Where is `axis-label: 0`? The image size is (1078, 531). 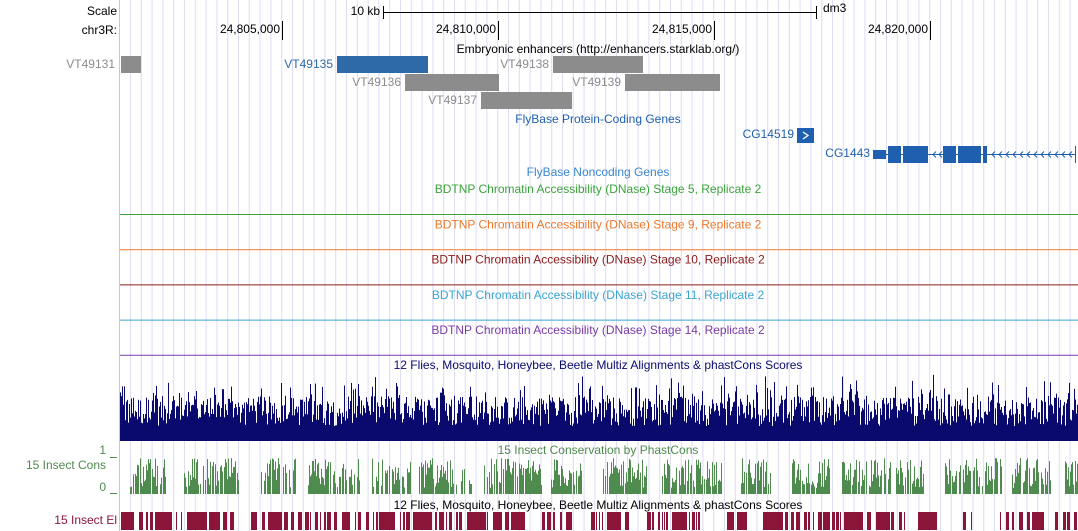 axis-label: 0 is located at coordinates (102, 487).